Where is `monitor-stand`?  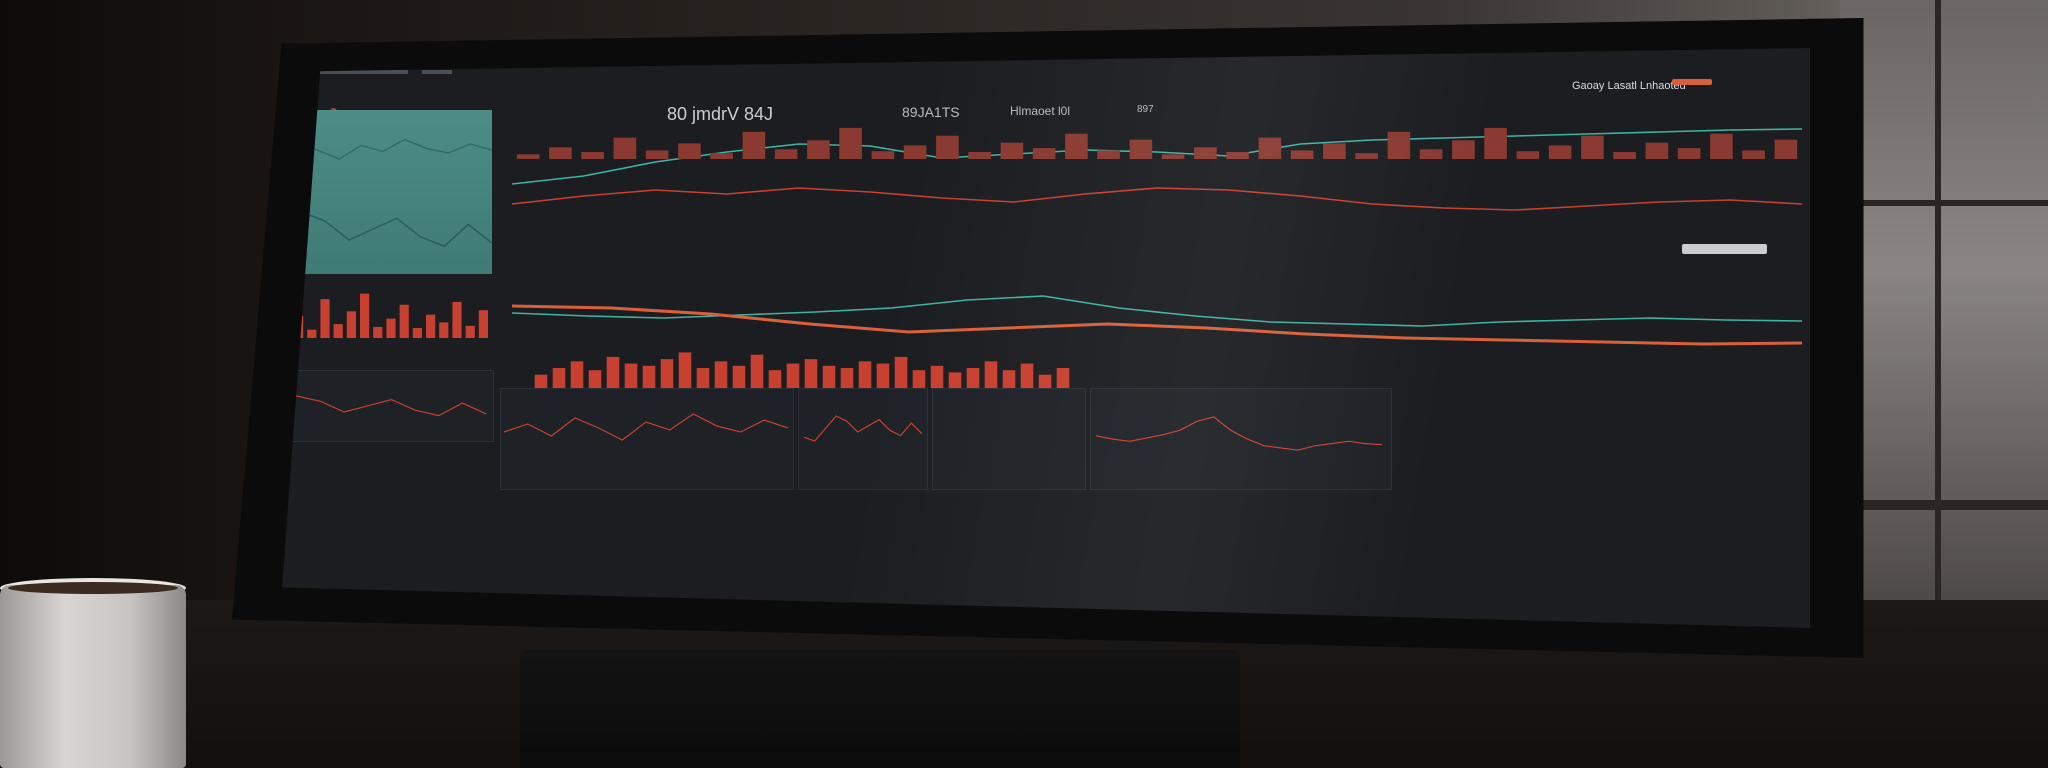 monitor-stand is located at coordinates (880, 709).